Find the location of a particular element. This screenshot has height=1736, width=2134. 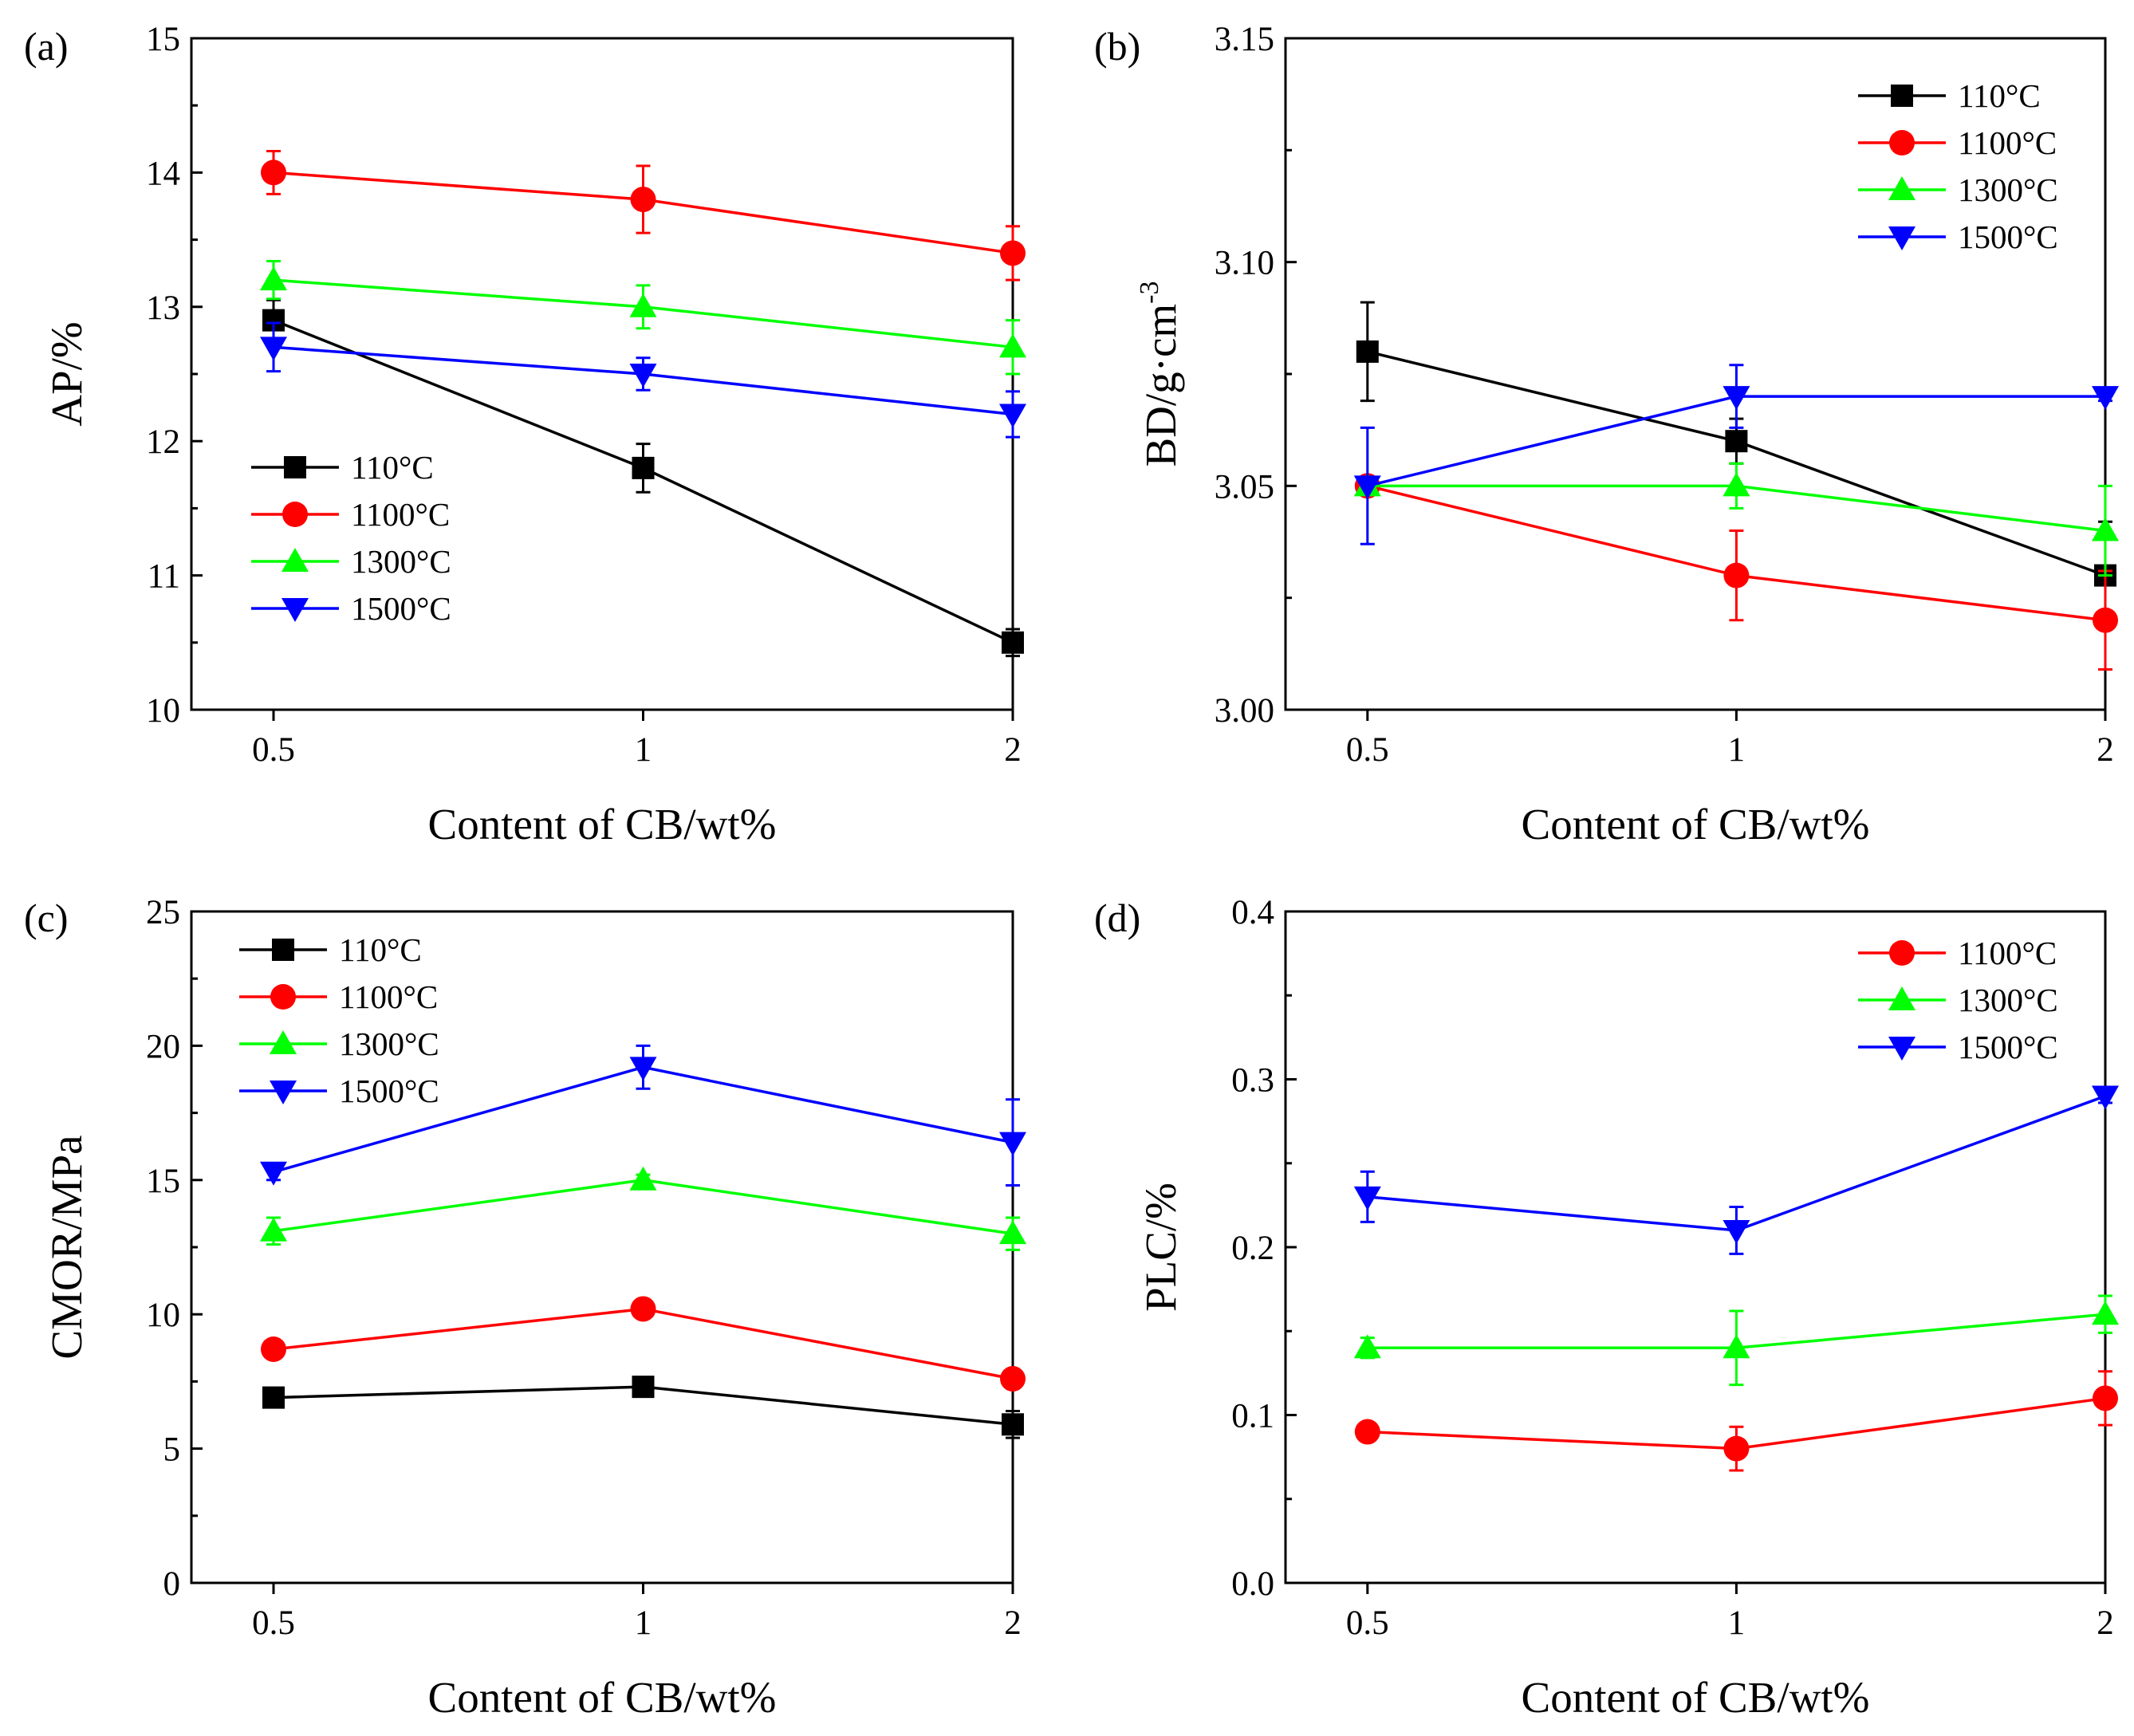

y-axis-title: BD/g·cm-3 is located at coordinates (1160, 374).